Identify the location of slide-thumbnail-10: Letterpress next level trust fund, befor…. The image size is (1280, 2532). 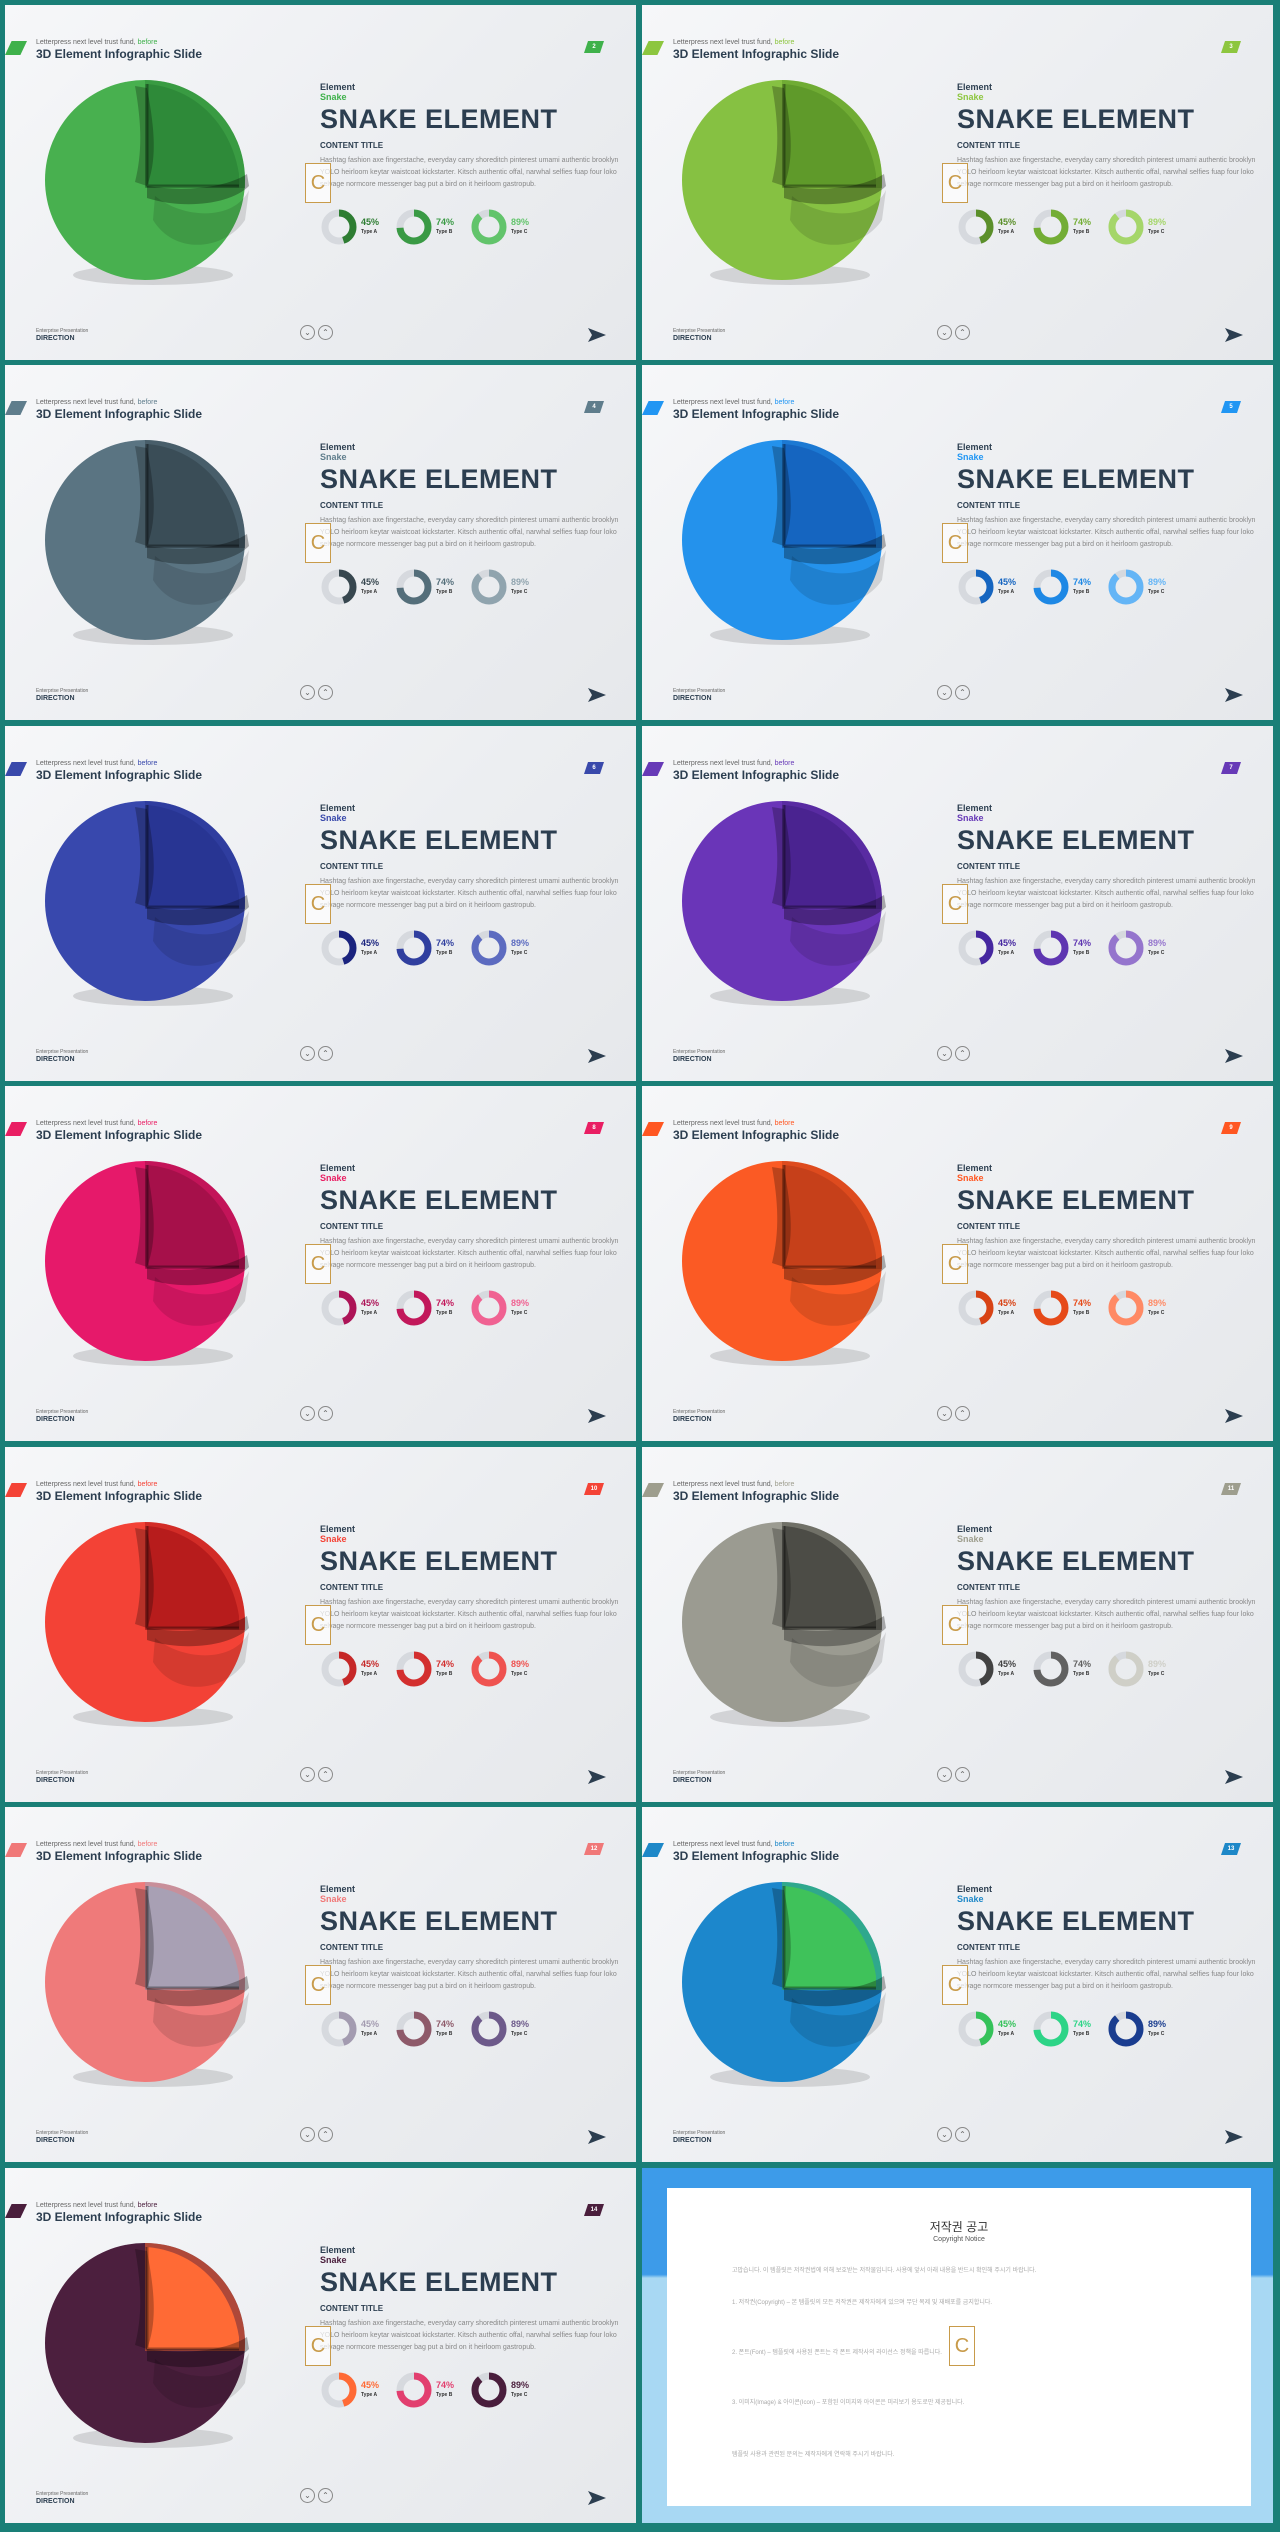
(320, 1624).